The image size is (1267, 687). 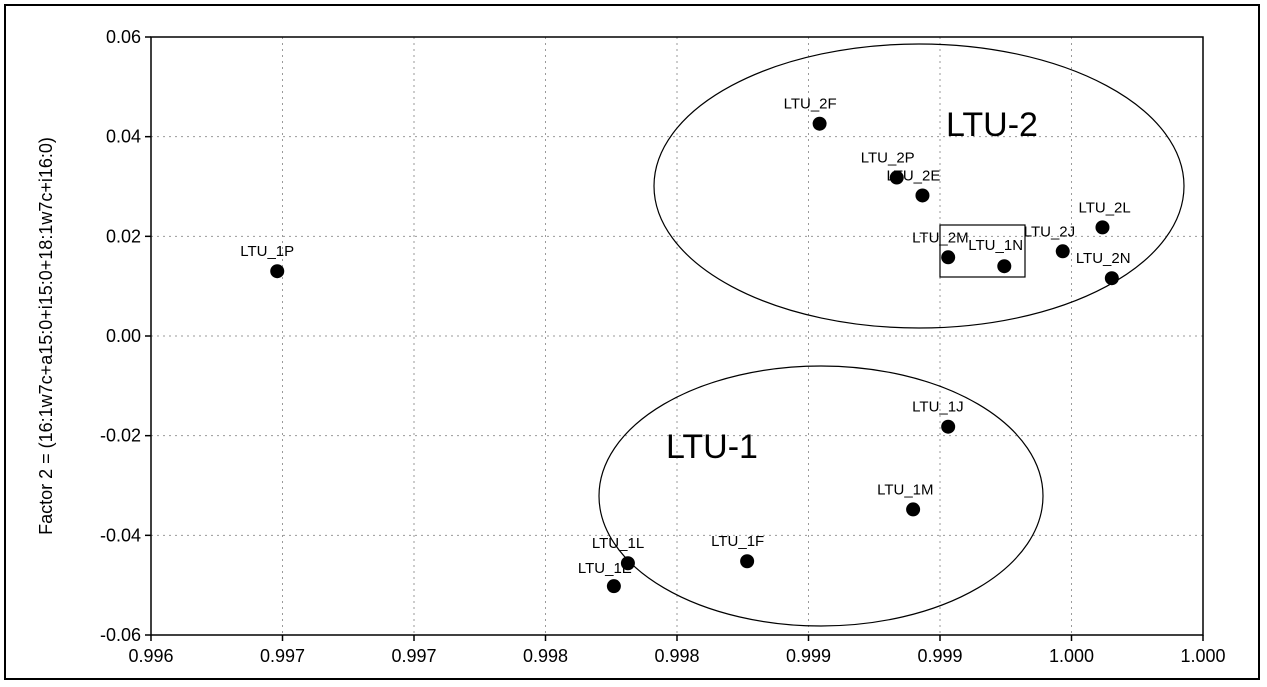 What do you see at coordinates (1049, 231) in the screenshot?
I see `data-point-label: LTU_2J` at bounding box center [1049, 231].